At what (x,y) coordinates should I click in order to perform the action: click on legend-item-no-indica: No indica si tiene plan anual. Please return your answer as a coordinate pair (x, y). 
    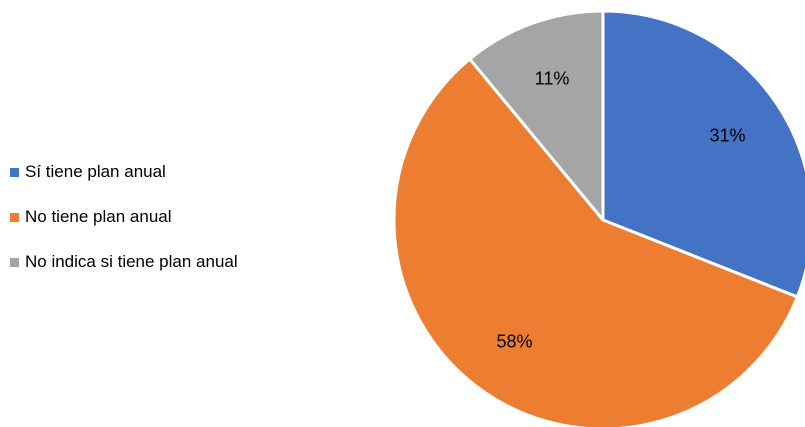
    Looking at the image, I should click on (124, 262).